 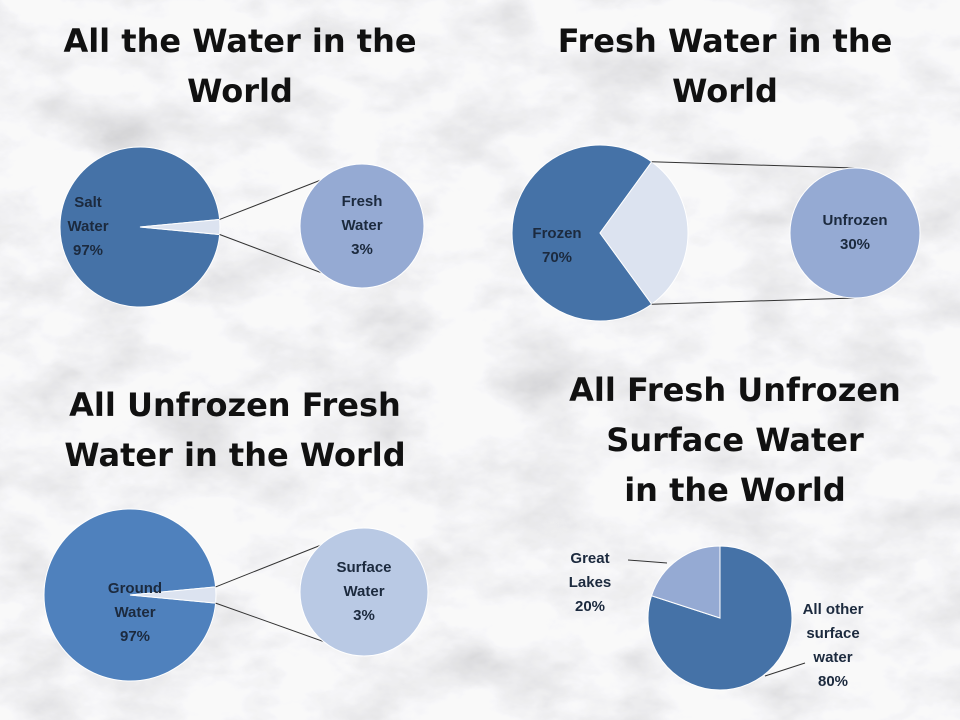 I want to click on label-box: Ground Water 97%, so click(x=135, y=613).